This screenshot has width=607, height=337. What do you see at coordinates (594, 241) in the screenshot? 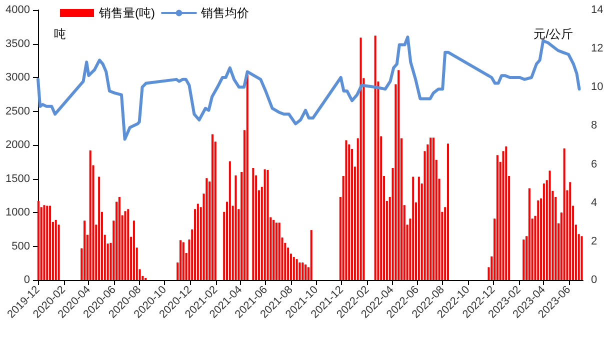
I see `y2-tick-label: 2` at bounding box center [594, 241].